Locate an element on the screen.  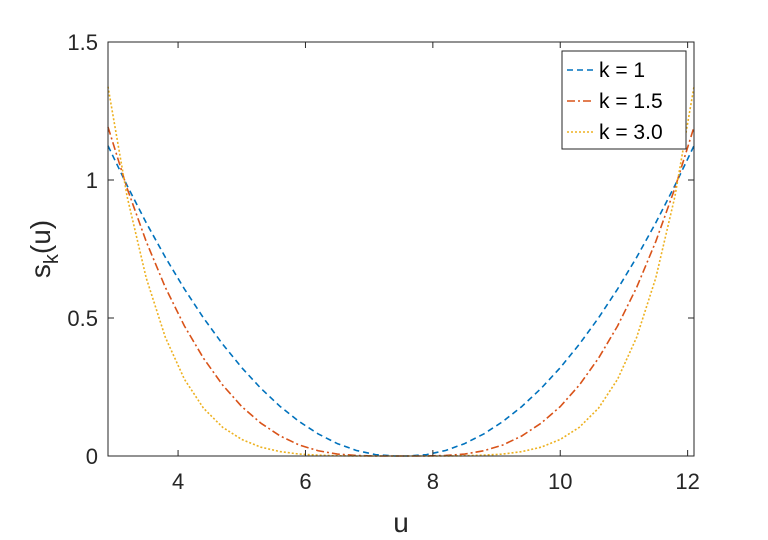
x-tick-label-2: 8 is located at coordinates (433, 481).